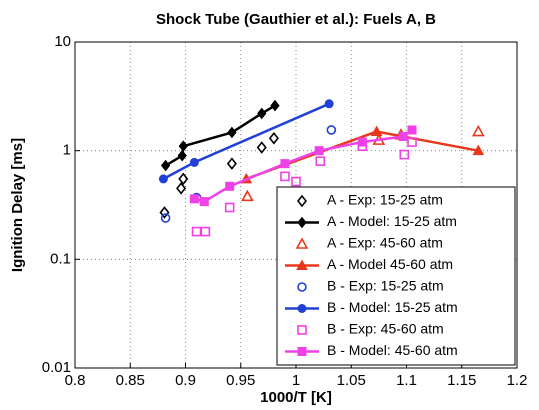  Describe the element at coordinates (296, 397) in the screenshot. I see `x-axis-label: 1000/T [K]` at that location.